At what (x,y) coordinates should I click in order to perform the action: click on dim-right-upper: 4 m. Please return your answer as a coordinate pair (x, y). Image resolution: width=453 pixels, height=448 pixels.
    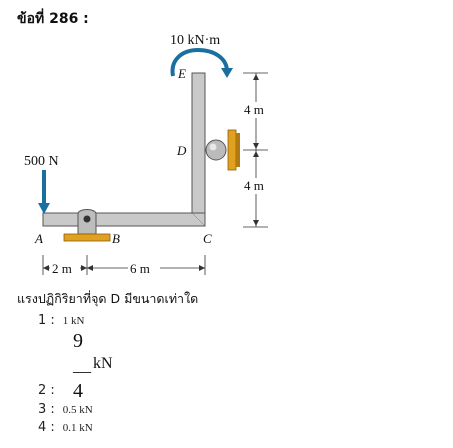
    Looking at the image, I should click on (254, 109).